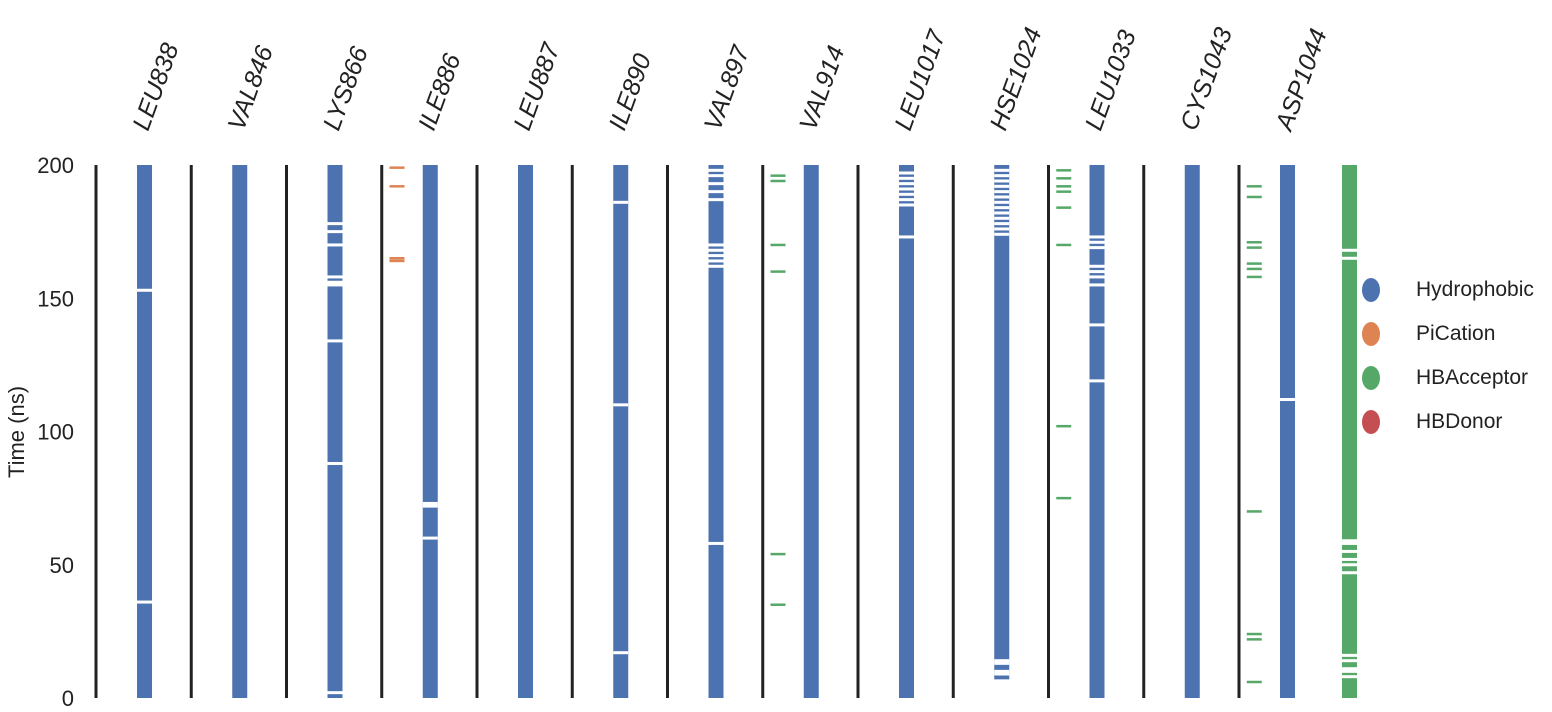 The width and height of the screenshot is (1552, 712). I want to click on y-tick-label-100: 100, so click(55, 432).